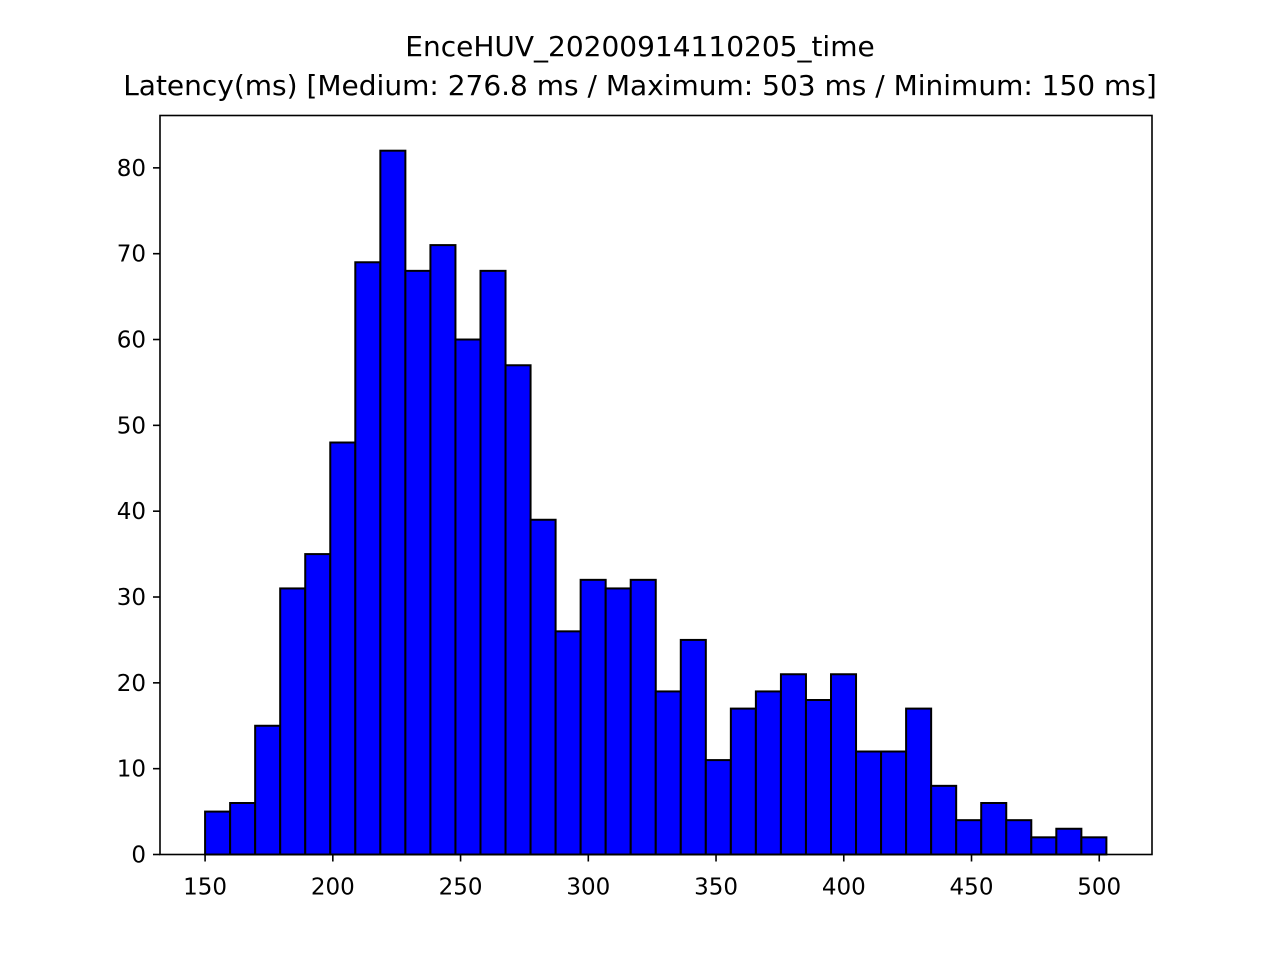 This screenshot has height=960, width=1280. What do you see at coordinates (205, 888) in the screenshot?
I see `x-tick-label: 150` at bounding box center [205, 888].